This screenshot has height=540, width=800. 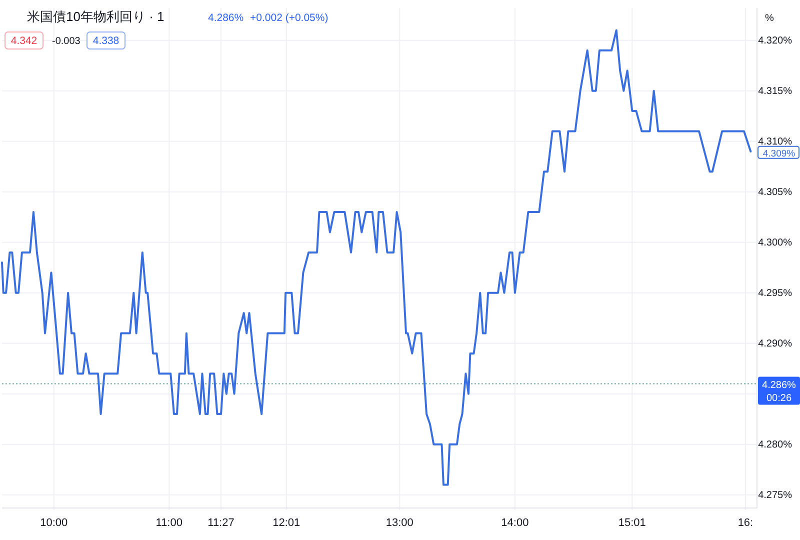 What do you see at coordinates (775, 142) in the screenshot?
I see `y-tick-label: 4.310%` at bounding box center [775, 142].